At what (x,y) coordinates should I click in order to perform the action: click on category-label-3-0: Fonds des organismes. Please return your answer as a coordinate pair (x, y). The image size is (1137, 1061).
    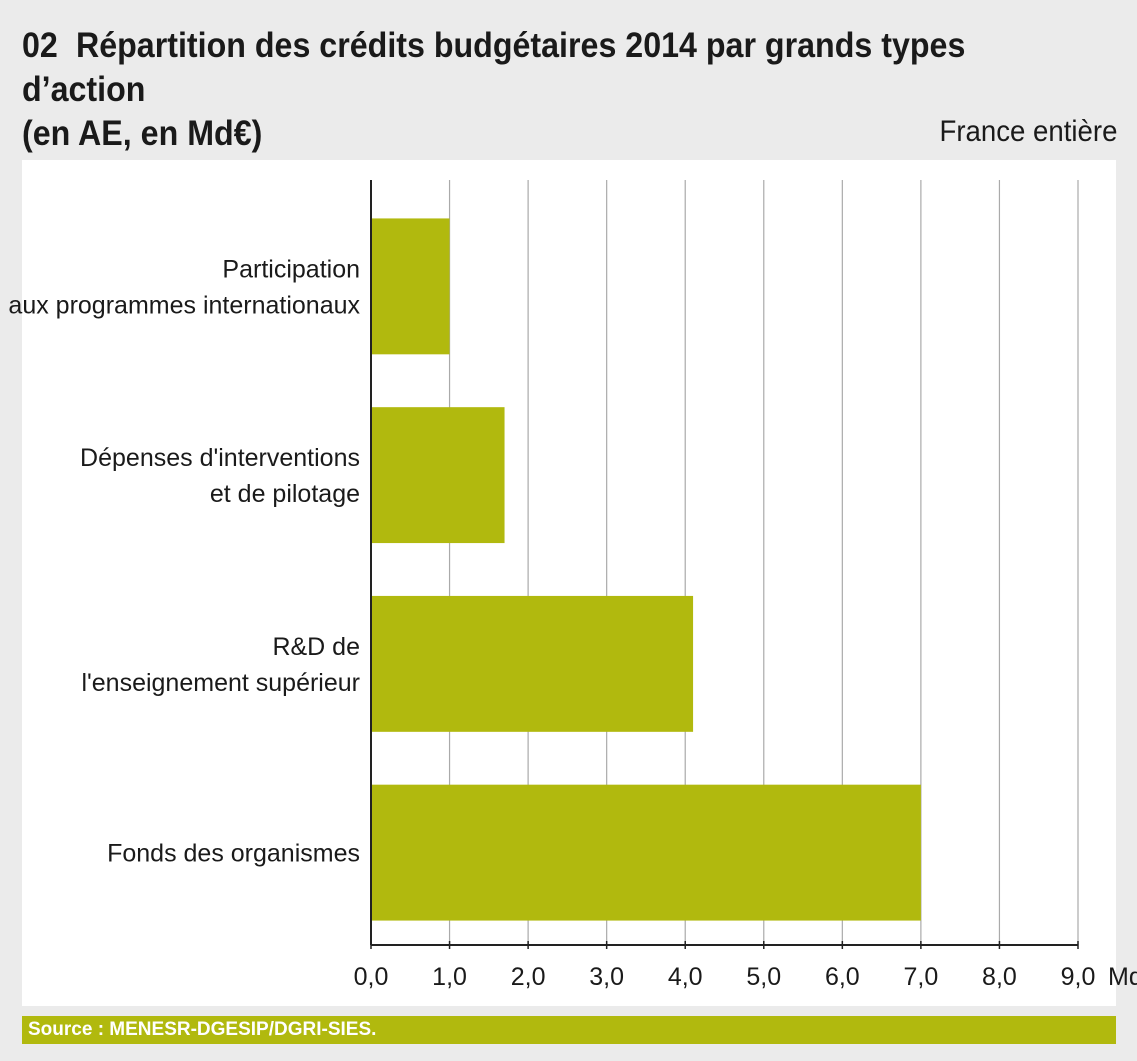
    Looking at the image, I should click on (233, 854).